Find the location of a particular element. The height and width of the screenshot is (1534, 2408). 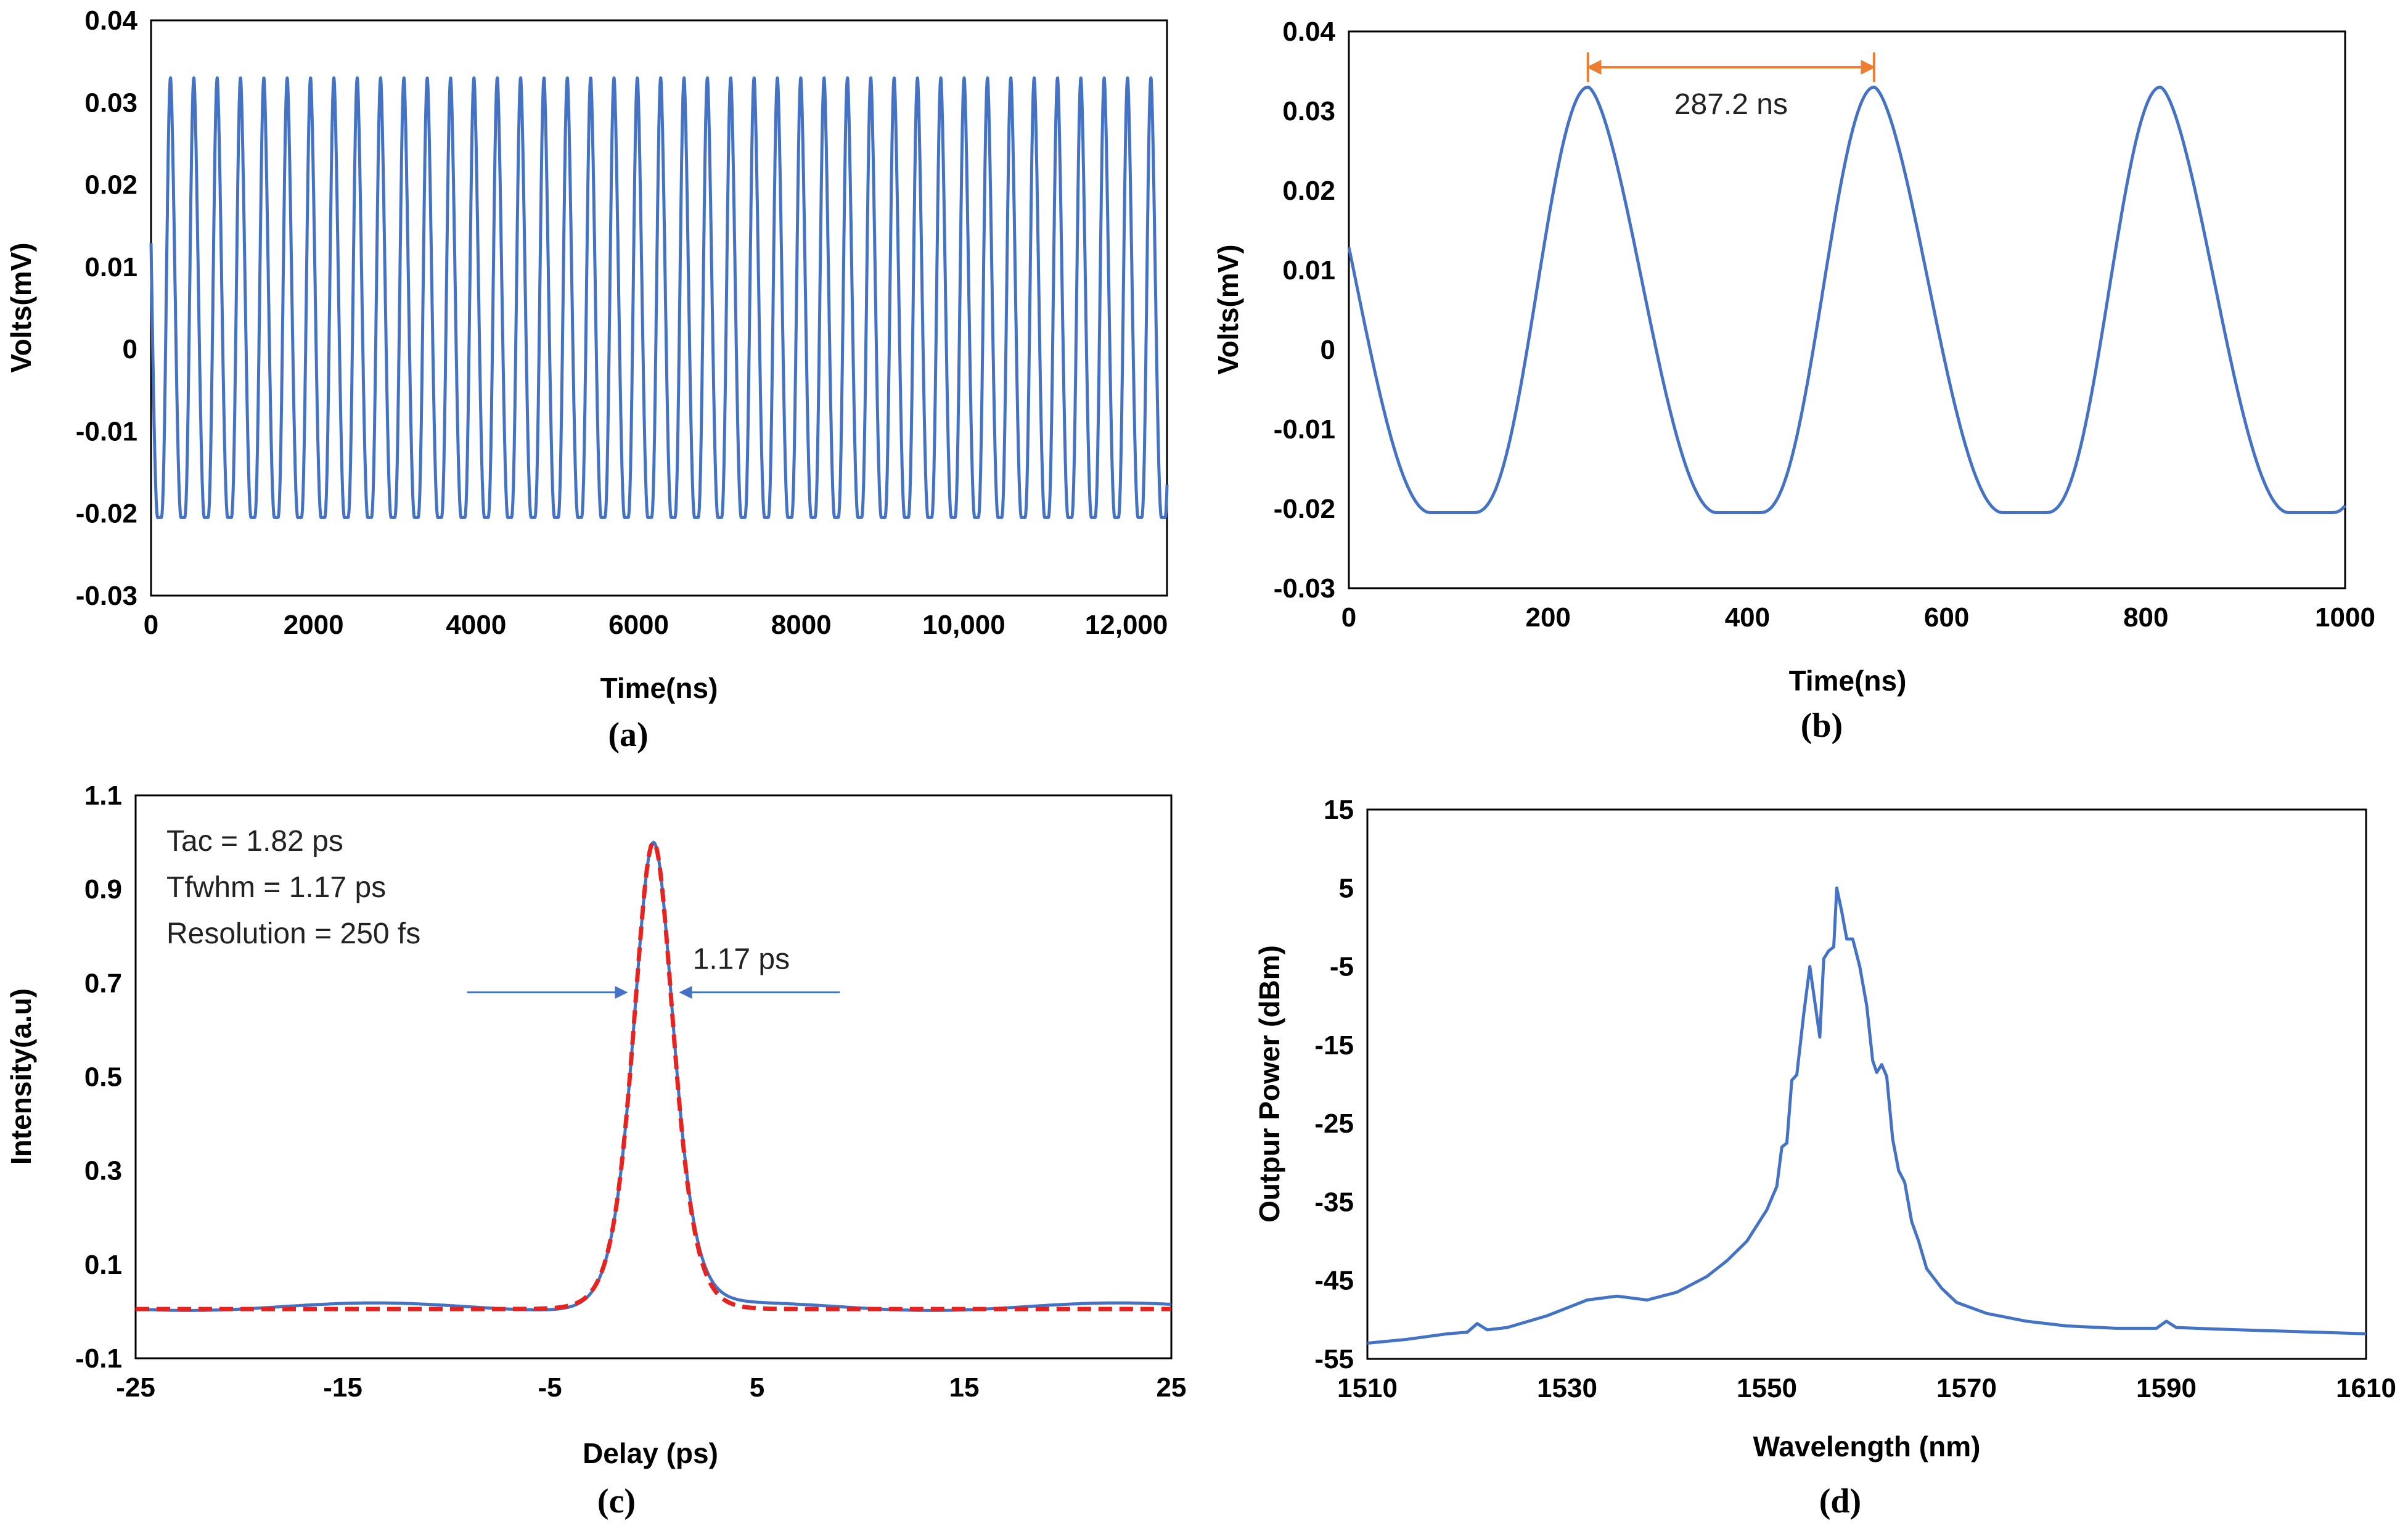

info-line: Tac = 1.82 ps is located at coordinates (255, 841).